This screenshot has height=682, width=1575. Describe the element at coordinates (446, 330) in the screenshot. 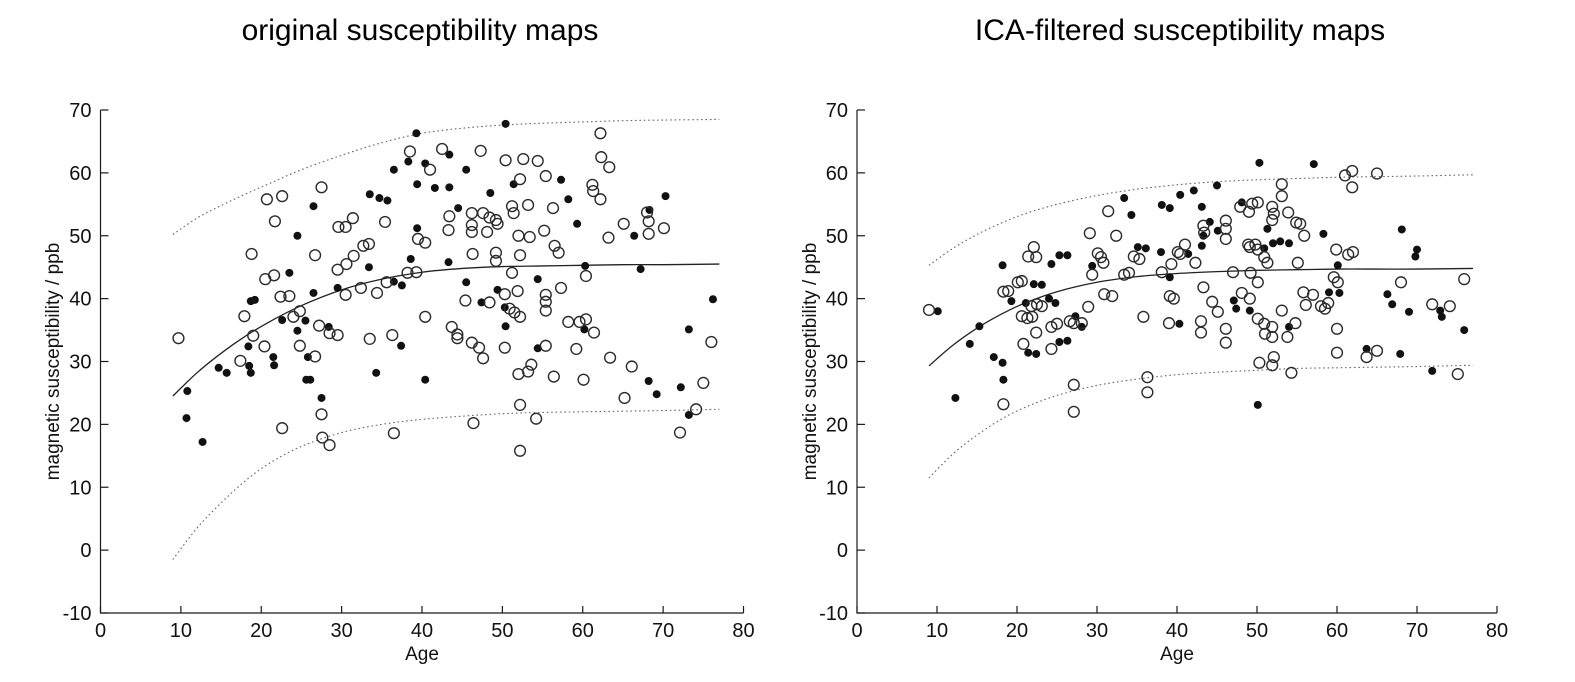

I see `fit-curve` at that location.